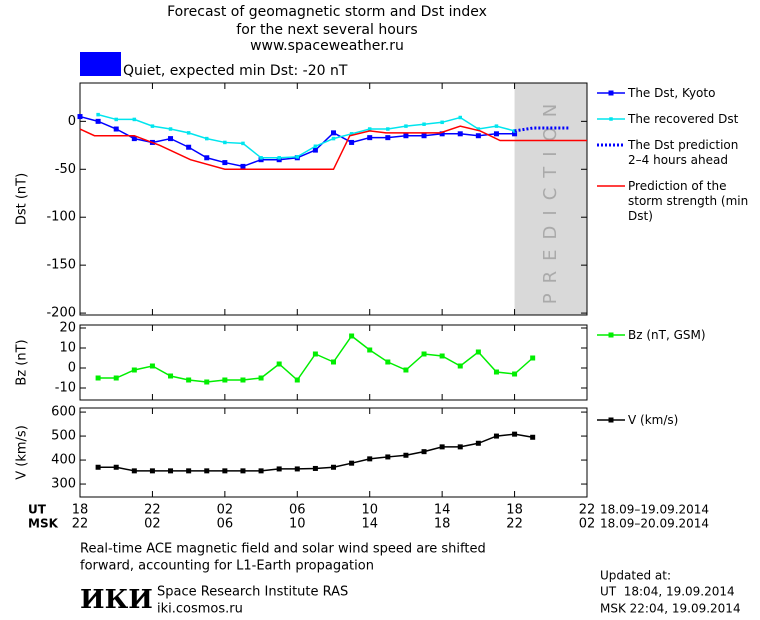 The height and width of the screenshot is (620, 760). I want to click on x-tick-label: 10, so click(369, 510).